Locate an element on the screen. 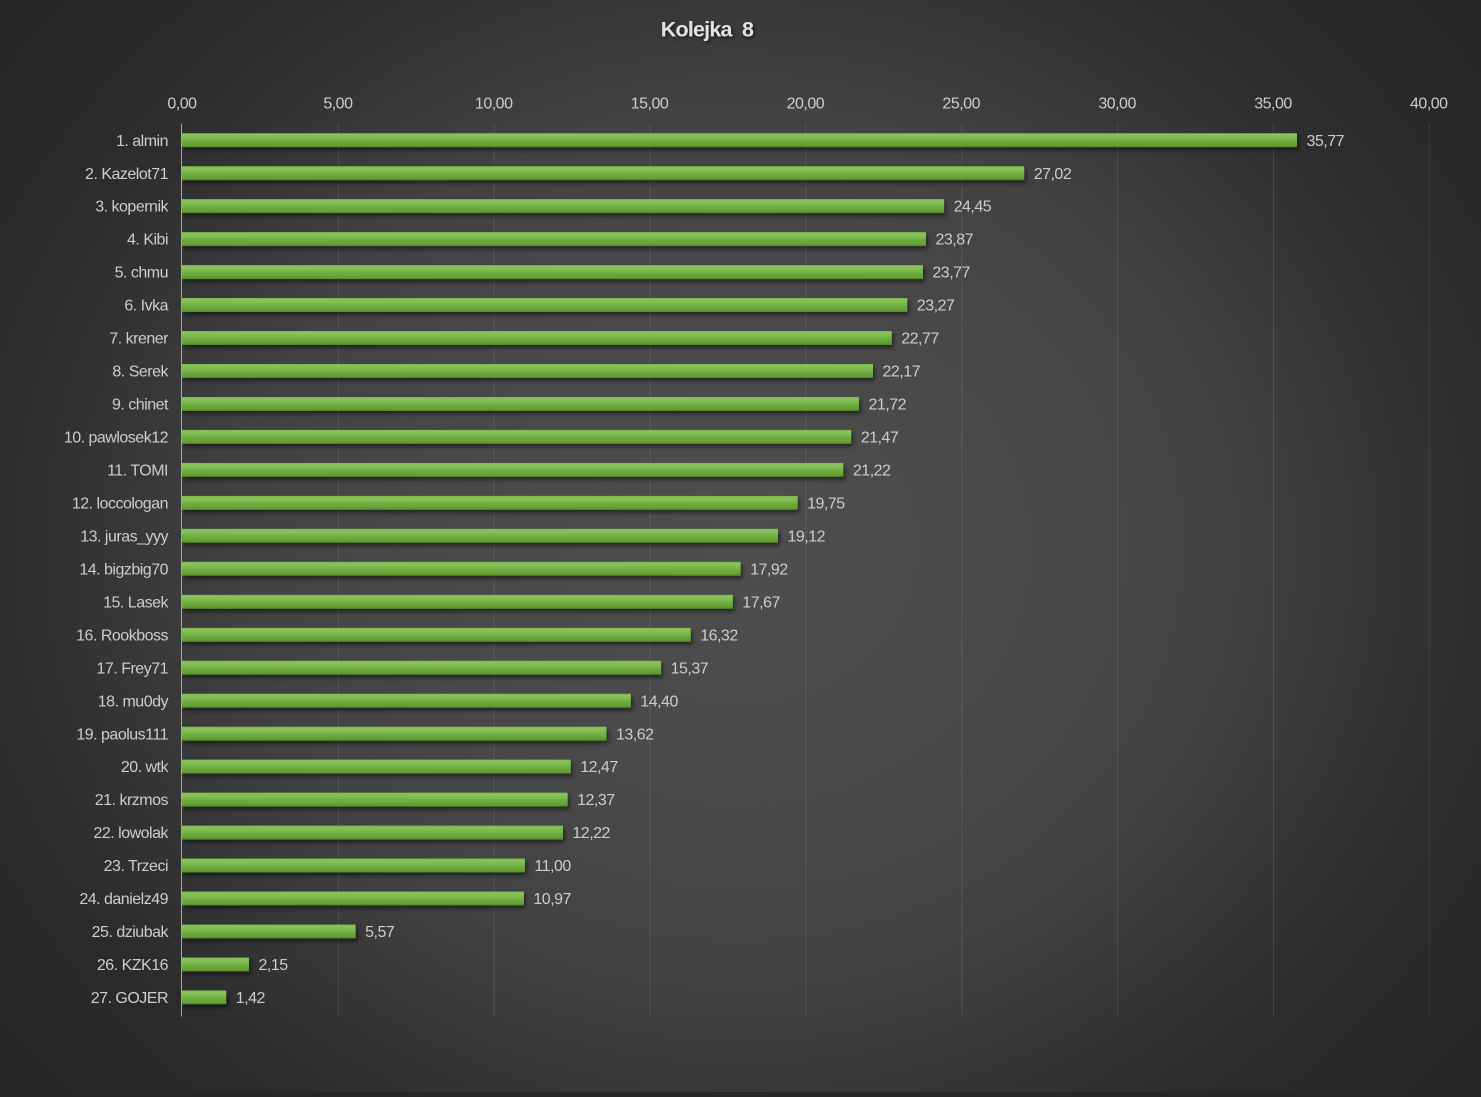  svg-text: 19. paolus111 is located at coordinates (122, 734).